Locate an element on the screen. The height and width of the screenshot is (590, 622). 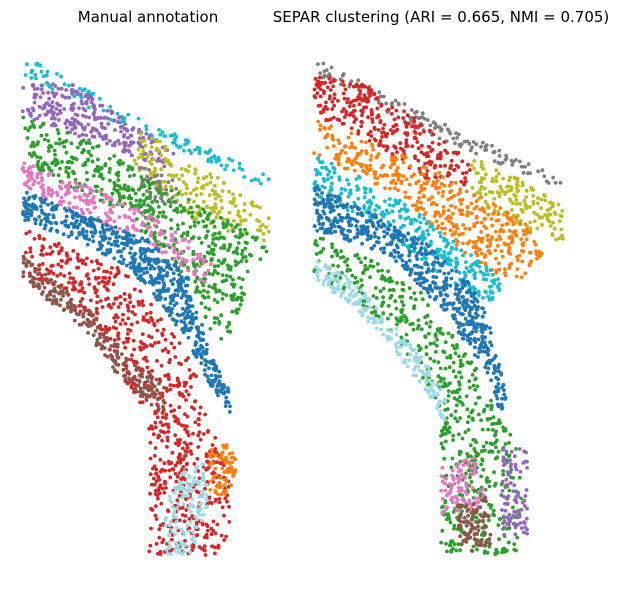
cluster-pink-band is located at coordinates (116, 222).